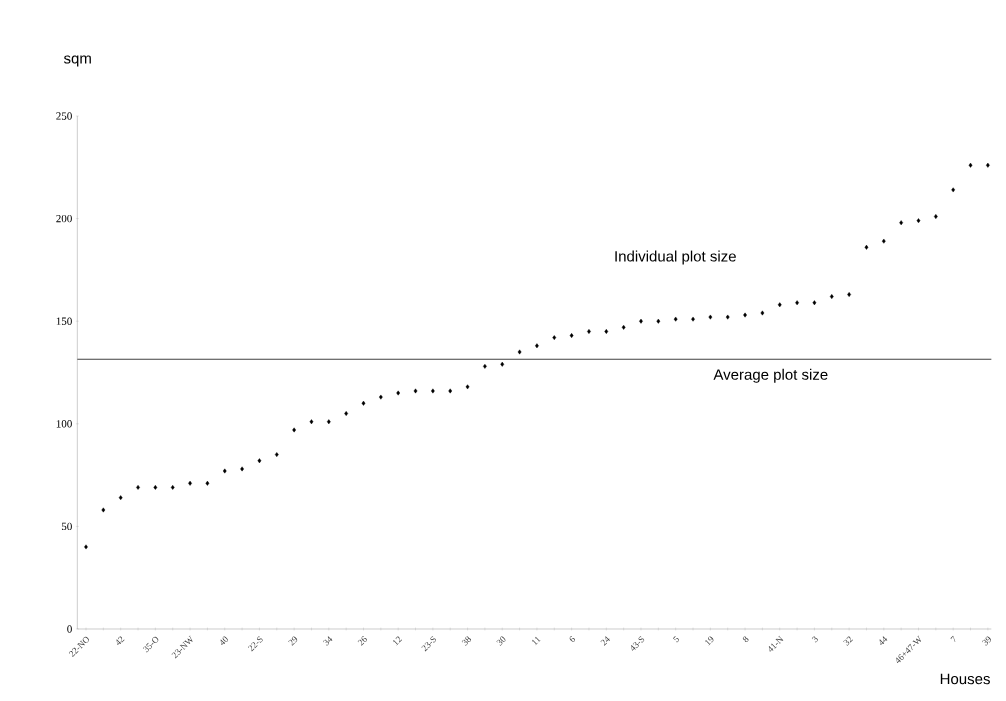 This screenshot has width=1006, height=701. I want to click on x-tick-label: 3, so click(814, 639).